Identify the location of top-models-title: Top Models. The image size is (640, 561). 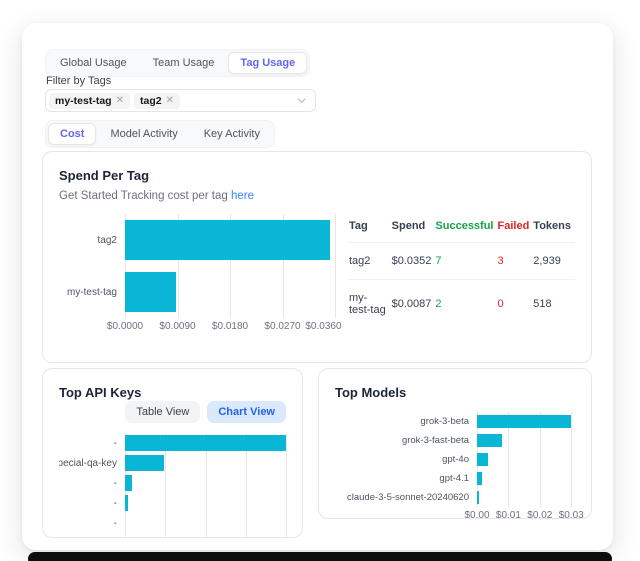
(371, 392).